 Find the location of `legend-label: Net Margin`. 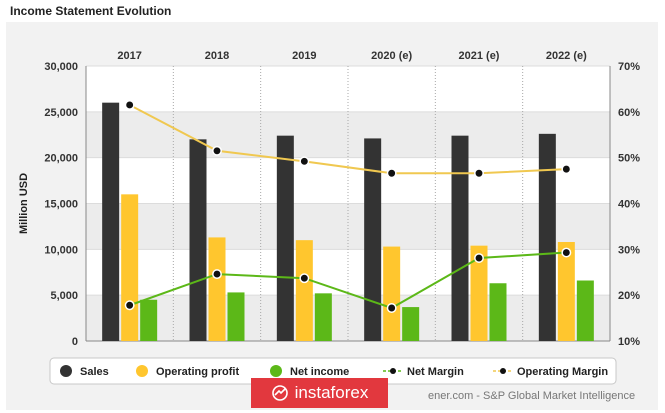

legend-label: Net Margin is located at coordinates (435, 372).